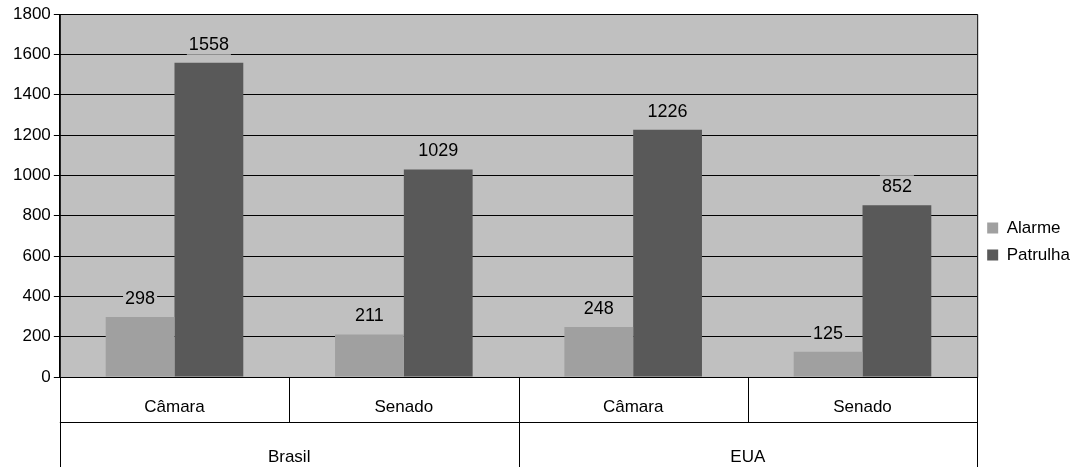 The height and width of the screenshot is (469, 1082). What do you see at coordinates (46, 376) in the screenshot?
I see `y-tick-label: 0` at bounding box center [46, 376].